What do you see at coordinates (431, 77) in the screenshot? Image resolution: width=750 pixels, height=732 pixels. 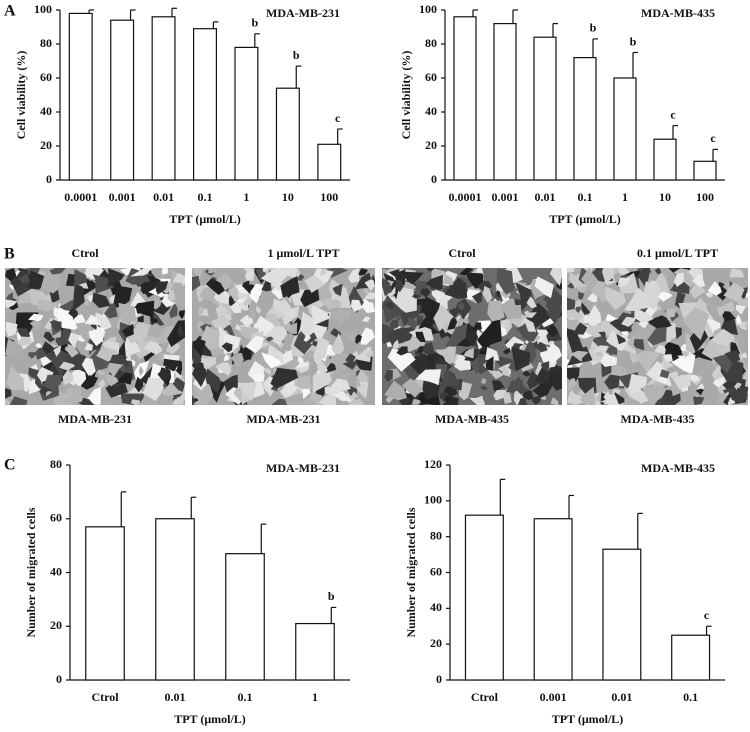 I see `y-tick-label: 60` at bounding box center [431, 77].